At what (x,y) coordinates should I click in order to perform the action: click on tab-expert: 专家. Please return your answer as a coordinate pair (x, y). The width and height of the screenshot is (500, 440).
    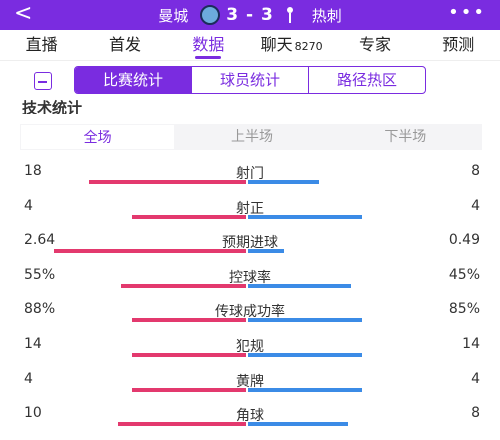
    Looking at the image, I should click on (374, 45).